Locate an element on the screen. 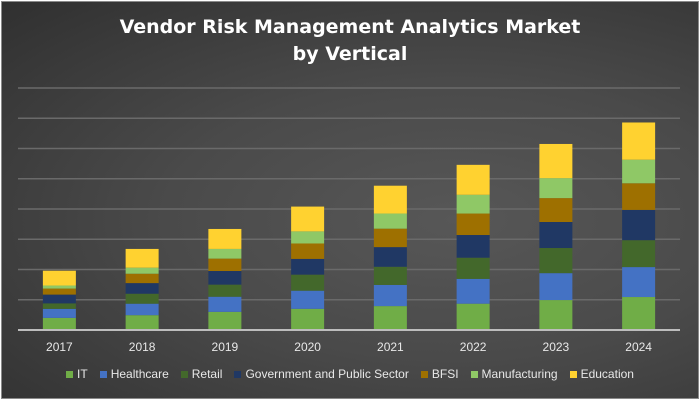  legend-item: Manufacturing is located at coordinates (514, 374).